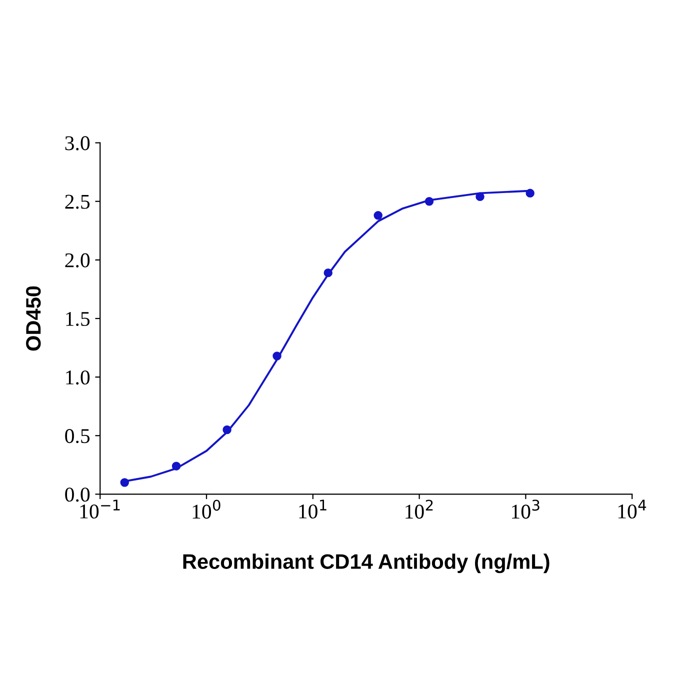  I want to click on x-tick-label: 10$^{2}$, so click(419, 509).